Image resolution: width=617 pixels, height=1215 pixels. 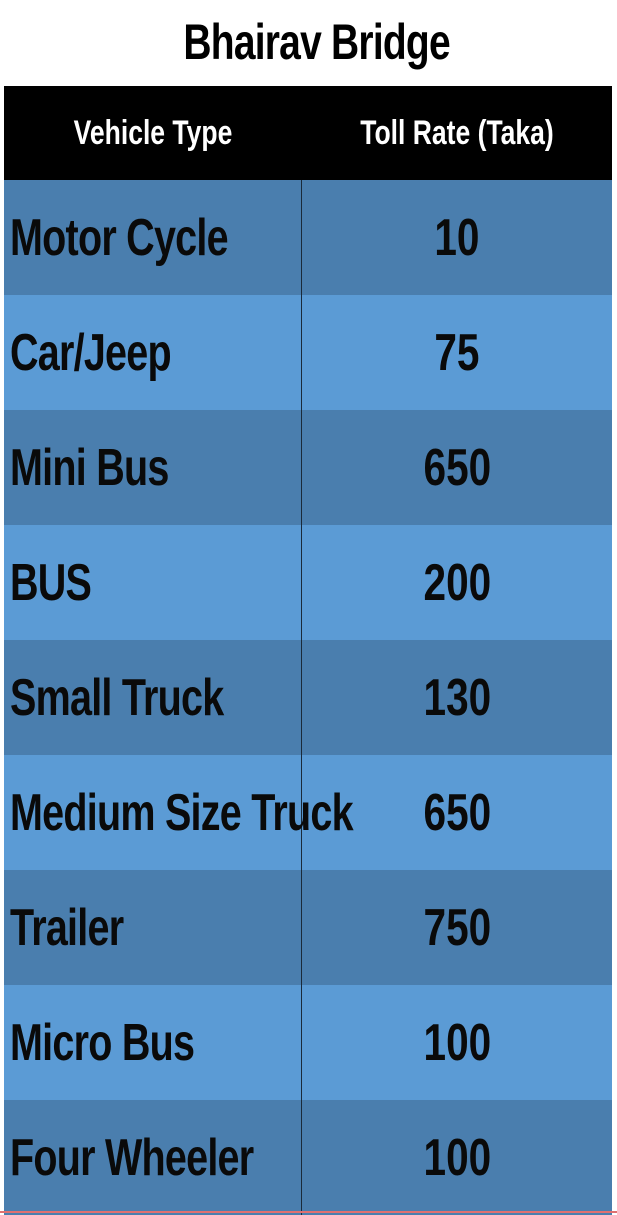 I want to click on vehicle-cell: Medium Size Truck, so click(x=179, y=812).